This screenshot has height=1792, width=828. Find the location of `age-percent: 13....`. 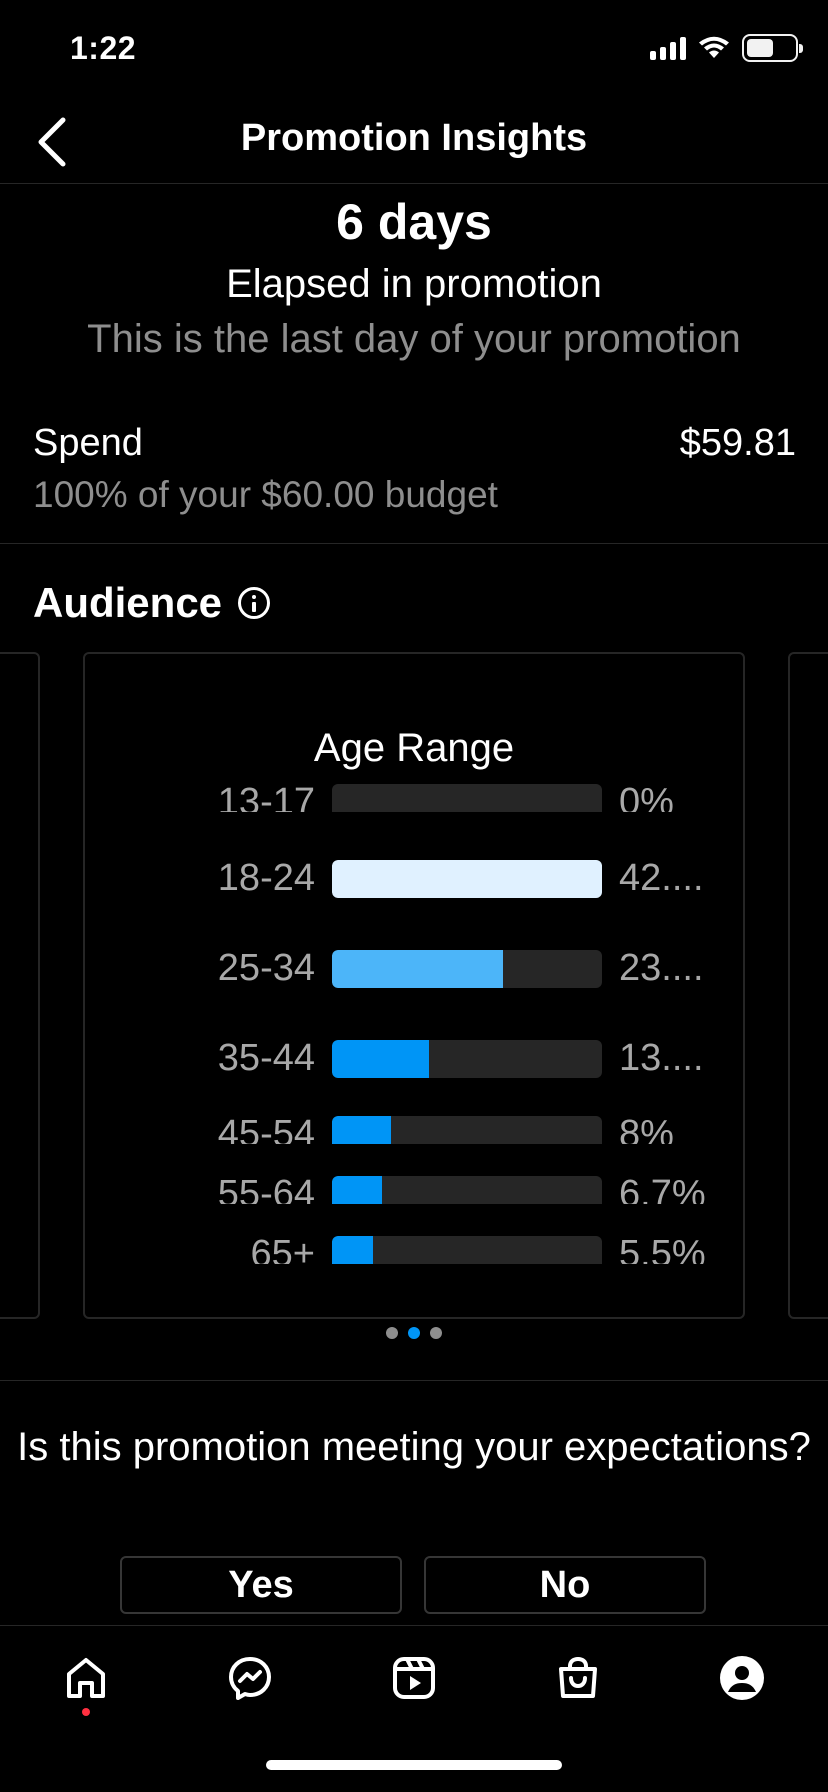

age-percent: 13.... is located at coordinates (661, 1058).